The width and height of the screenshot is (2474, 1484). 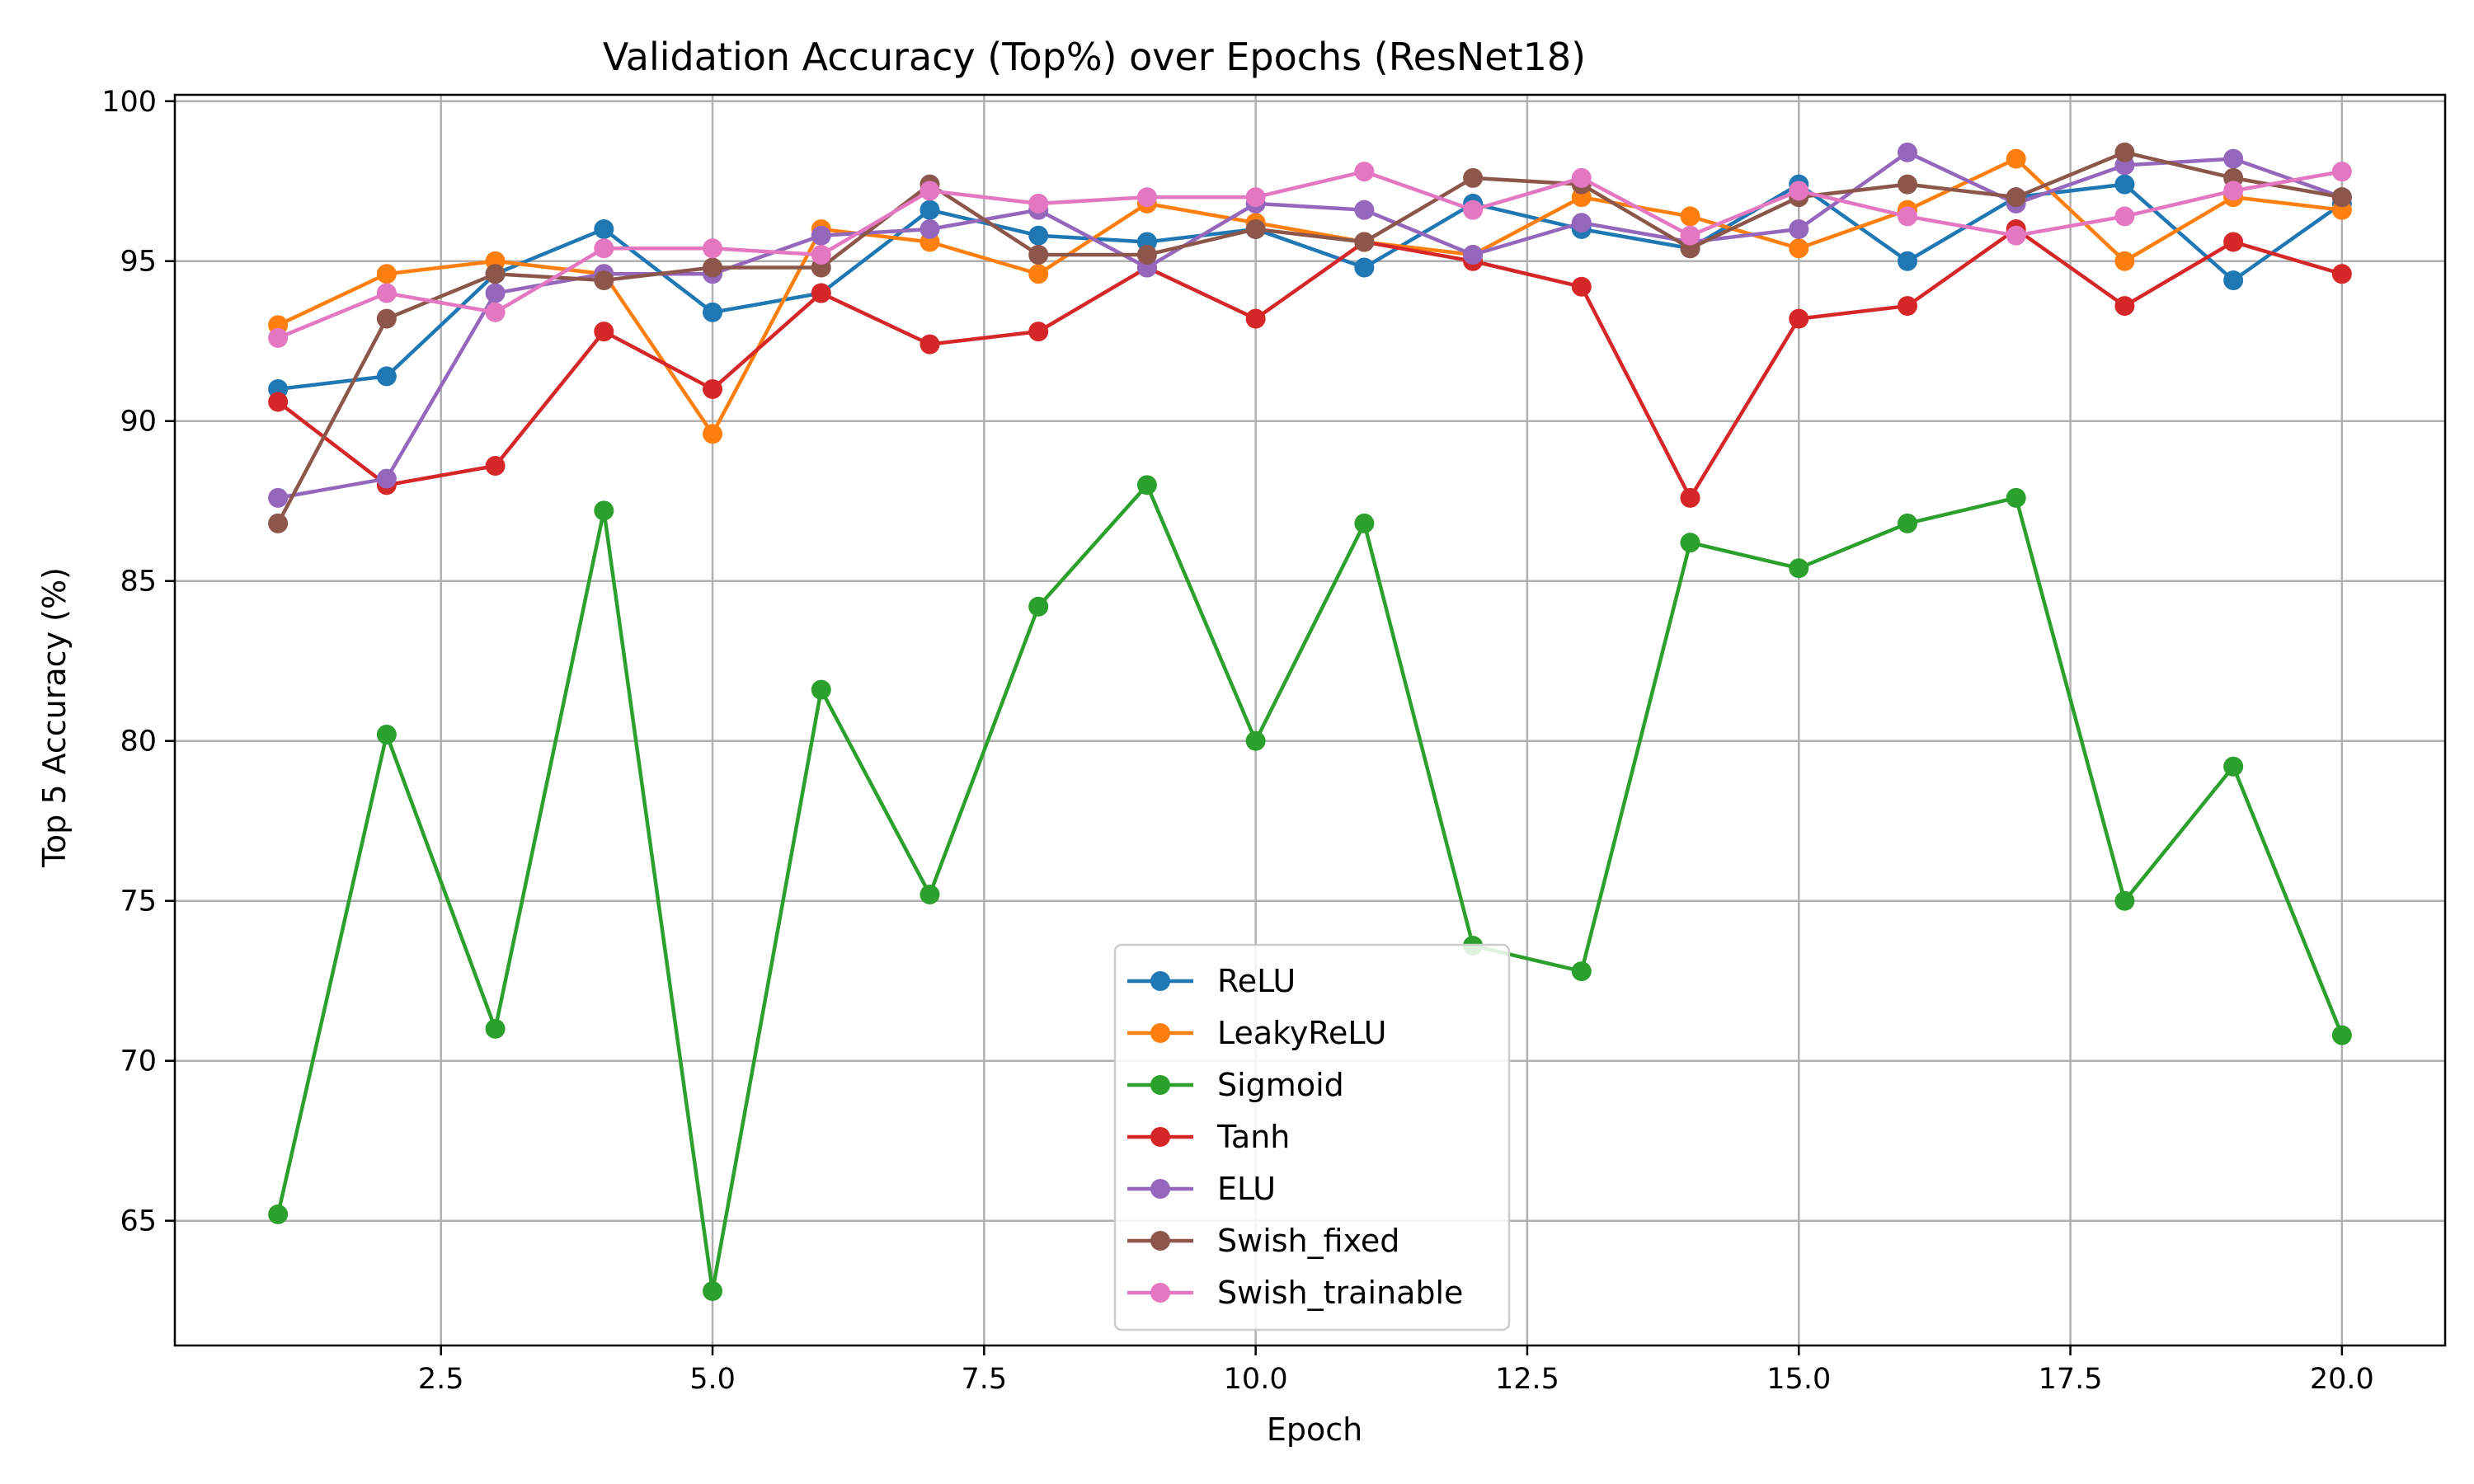 What do you see at coordinates (1256, 981) in the screenshot?
I see `legend-label: ReLU` at bounding box center [1256, 981].